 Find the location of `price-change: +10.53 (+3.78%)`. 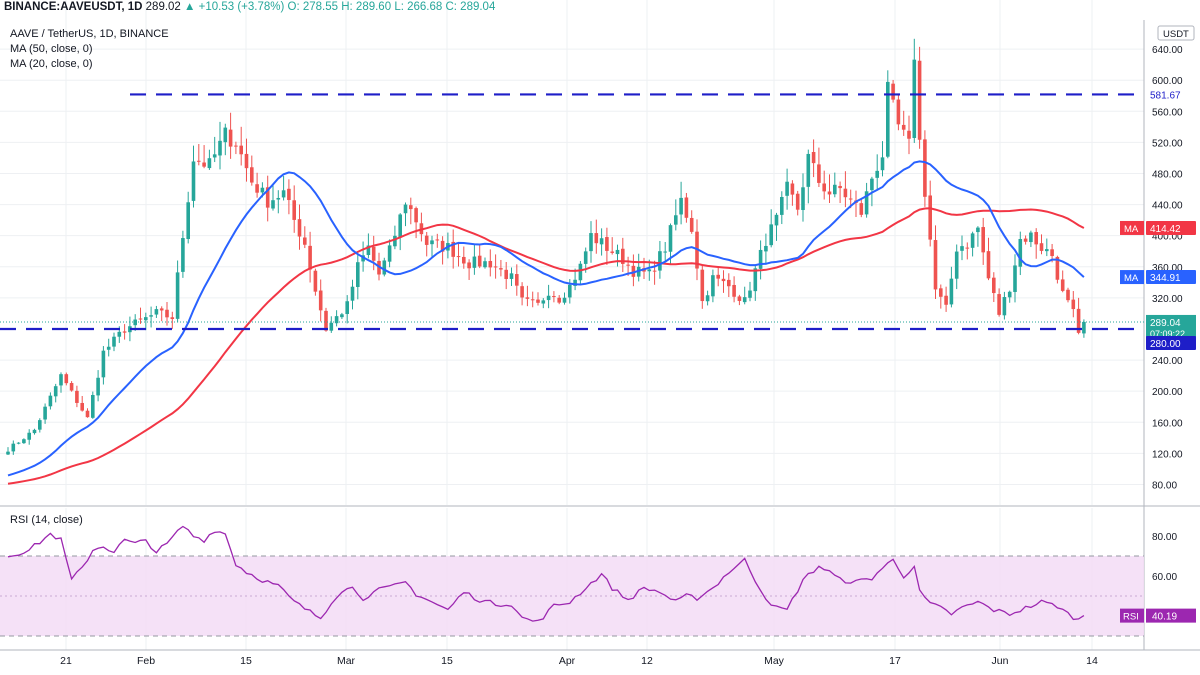

price-change: +10.53 (+3.78%) is located at coordinates (241, 7).